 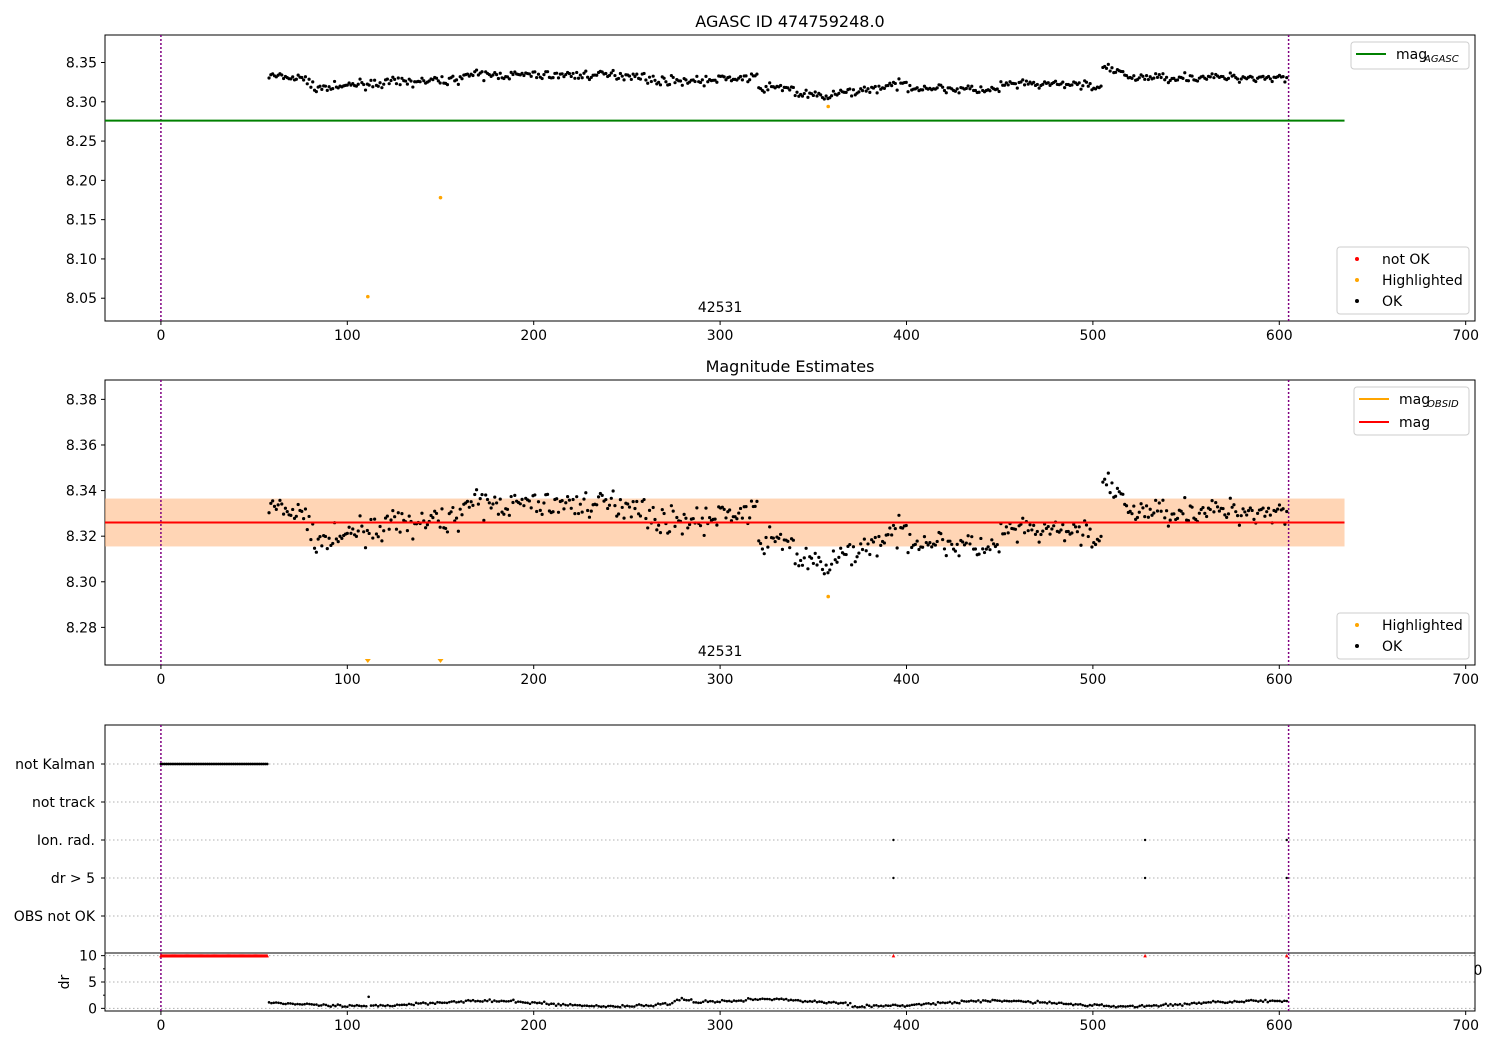 What do you see at coordinates (64, 803) in the screenshot?
I see `flag-row-label: not track` at bounding box center [64, 803].